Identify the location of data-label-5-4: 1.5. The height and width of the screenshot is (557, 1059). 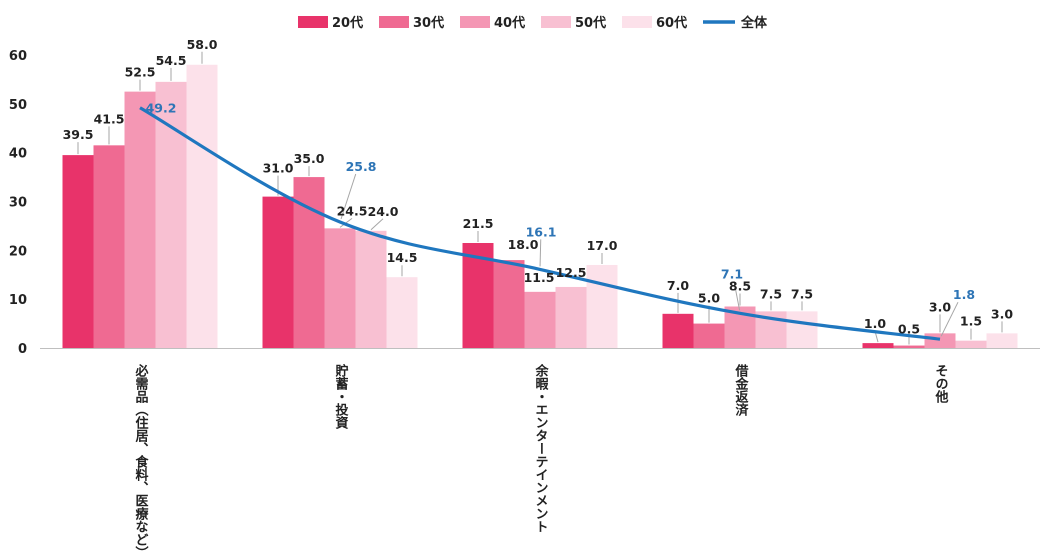
(971, 321).